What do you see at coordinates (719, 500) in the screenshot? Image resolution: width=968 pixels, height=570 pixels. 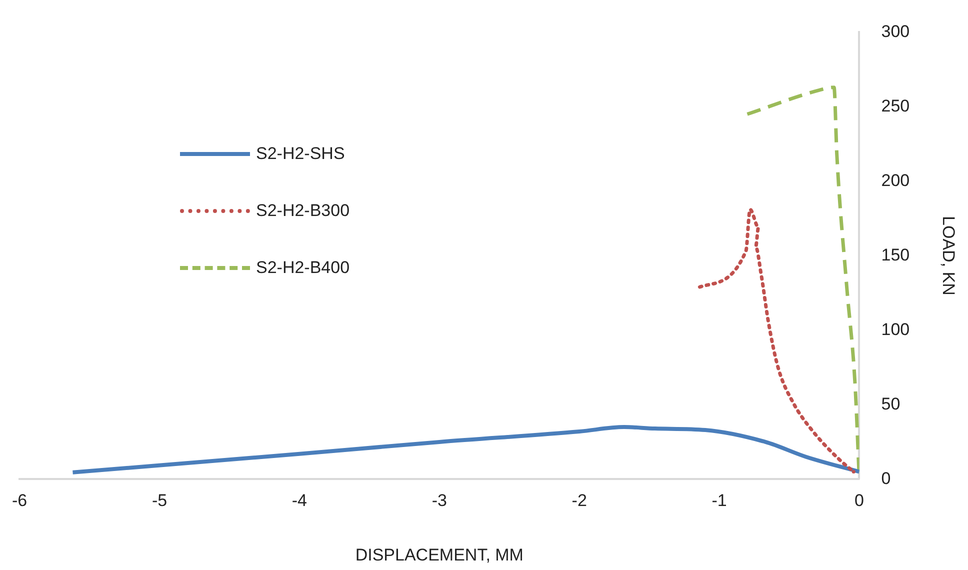 I see `x-tick-label: -1` at bounding box center [719, 500].